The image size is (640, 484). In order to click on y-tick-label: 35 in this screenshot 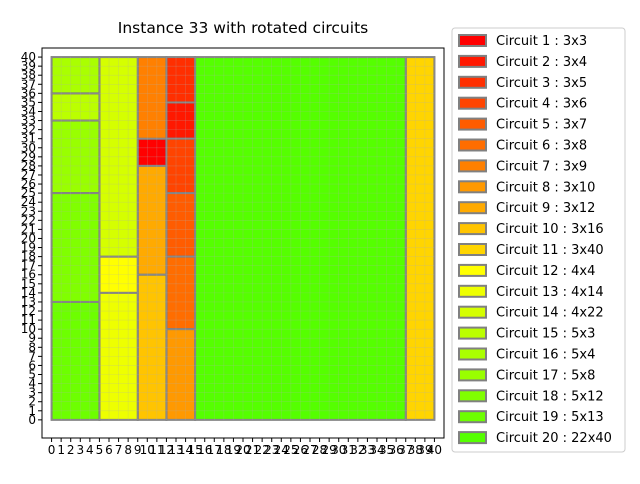, I will do `click(28, 102)`.